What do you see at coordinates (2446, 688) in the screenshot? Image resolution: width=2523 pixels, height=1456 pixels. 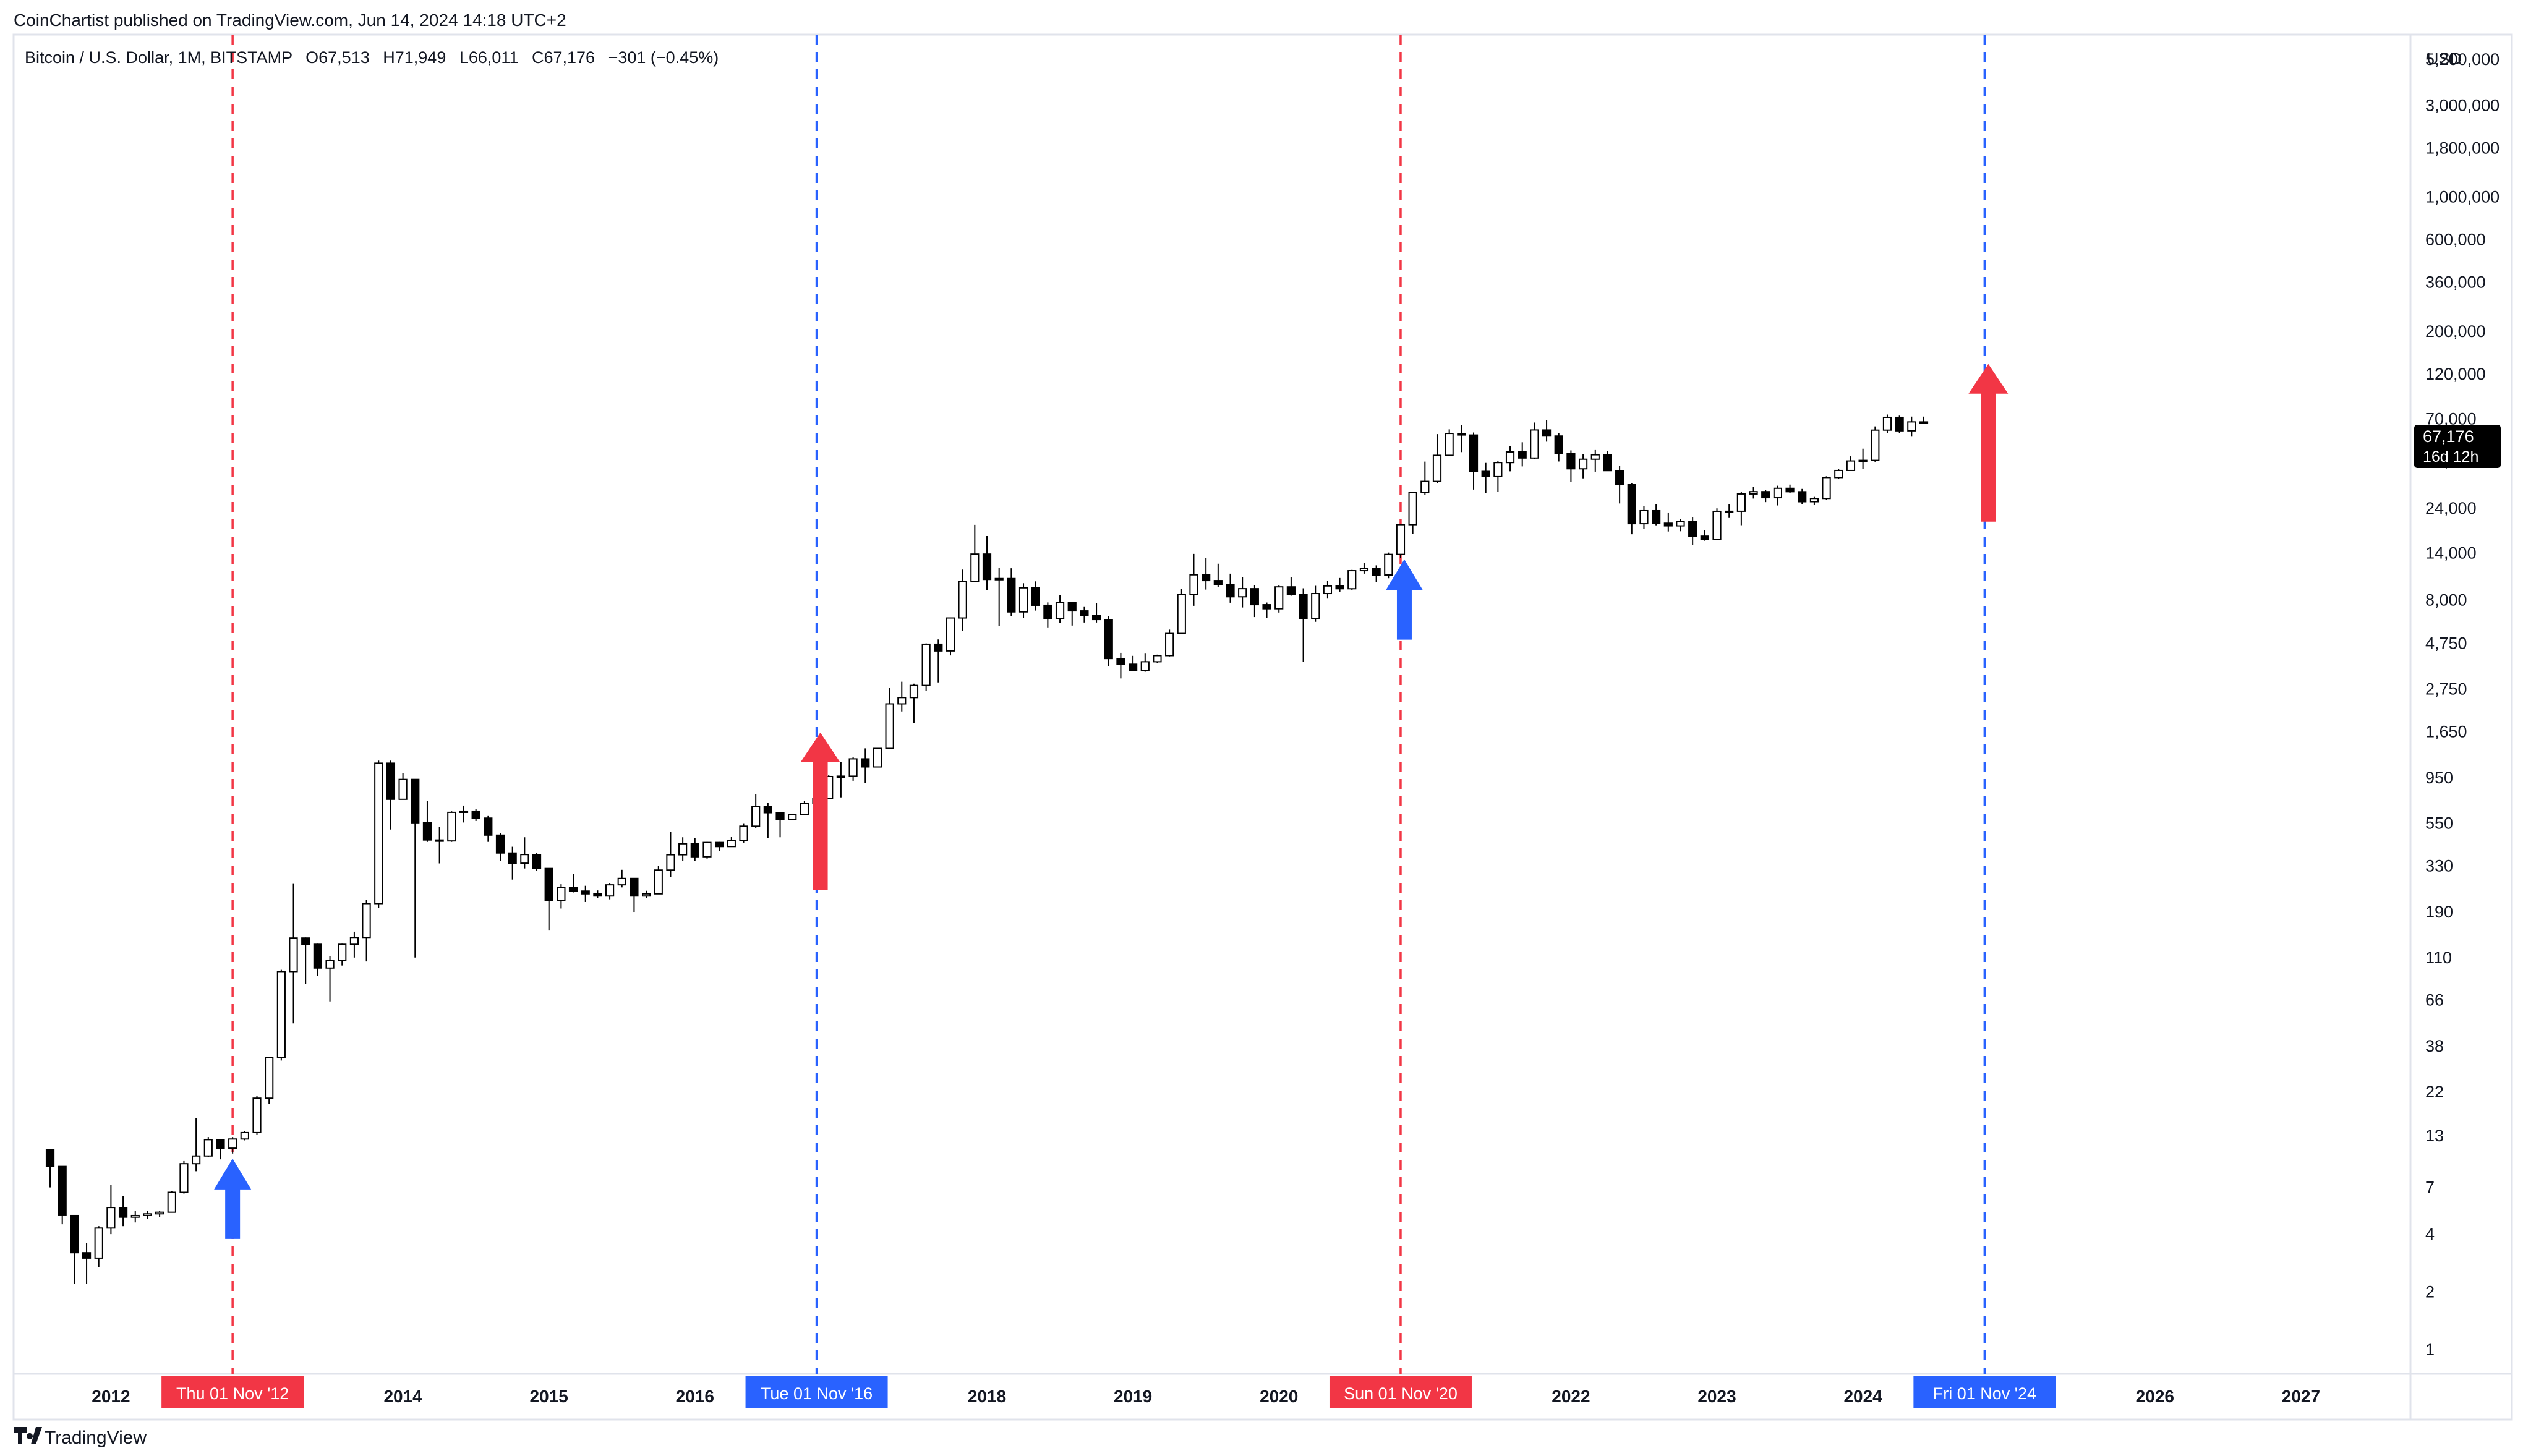 I see `y-tick-label: 2,750` at bounding box center [2446, 688].